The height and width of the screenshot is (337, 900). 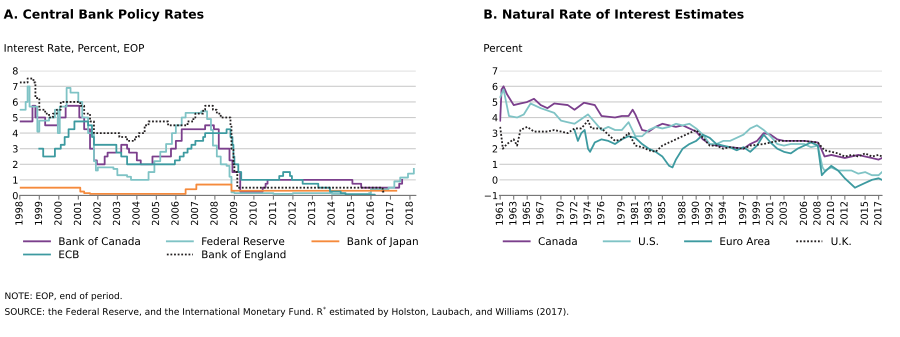 I want to click on chart-title: A. Central Bank Policy Rates, so click(x=104, y=15).